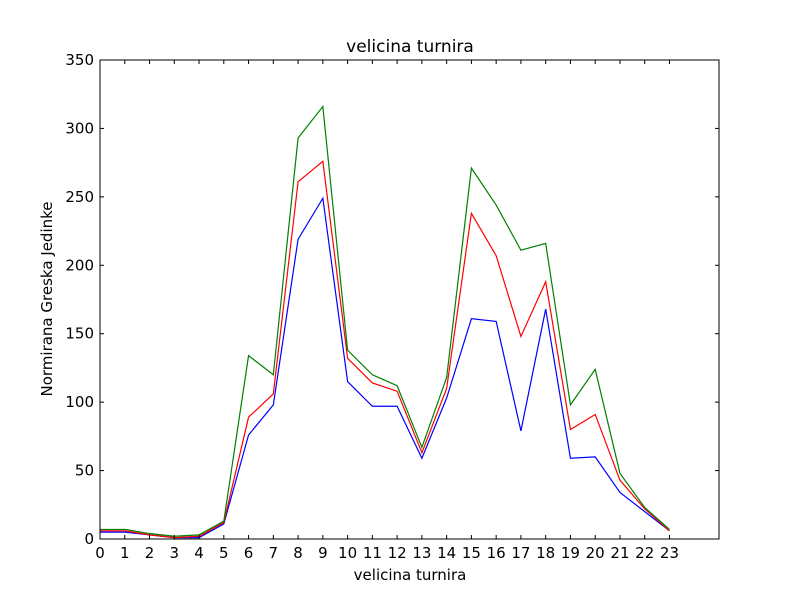 The width and height of the screenshot is (800, 600). What do you see at coordinates (397, 553) in the screenshot?
I see `x-tick-label: 12` at bounding box center [397, 553].